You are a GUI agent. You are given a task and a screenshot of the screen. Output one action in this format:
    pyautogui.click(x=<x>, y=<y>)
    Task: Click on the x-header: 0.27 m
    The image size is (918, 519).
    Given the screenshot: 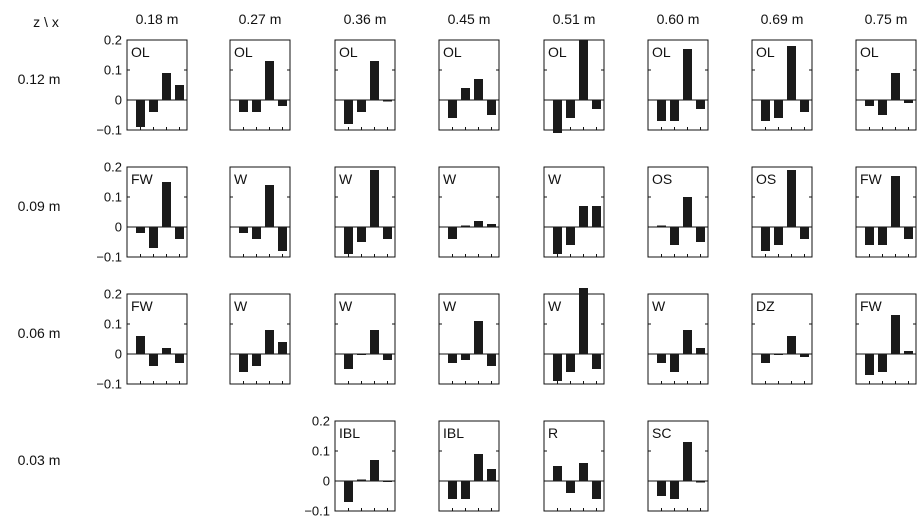 What is the action you would take?
    pyautogui.click(x=260, y=19)
    